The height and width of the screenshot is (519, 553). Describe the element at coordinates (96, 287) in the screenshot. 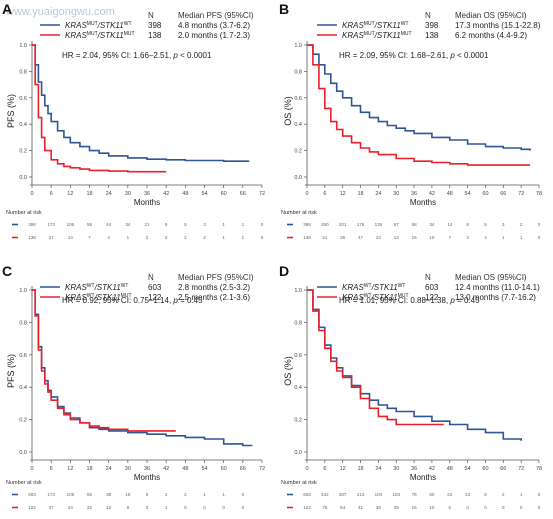

I see `legend-series-name: KRASWT/STK11WT` at that location.